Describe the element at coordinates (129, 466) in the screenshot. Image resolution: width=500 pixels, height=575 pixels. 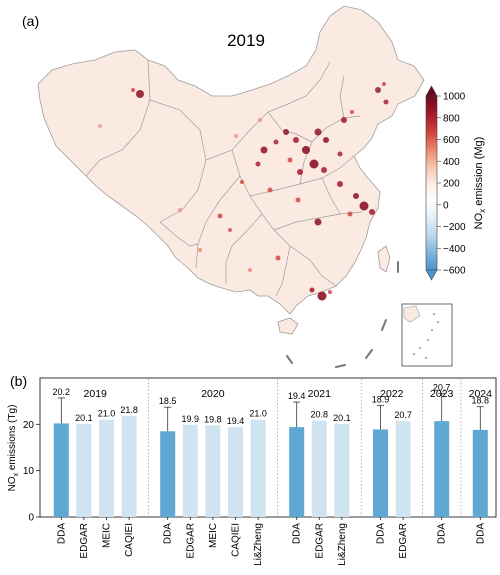
I see `bar-caqiei-2019` at that location.